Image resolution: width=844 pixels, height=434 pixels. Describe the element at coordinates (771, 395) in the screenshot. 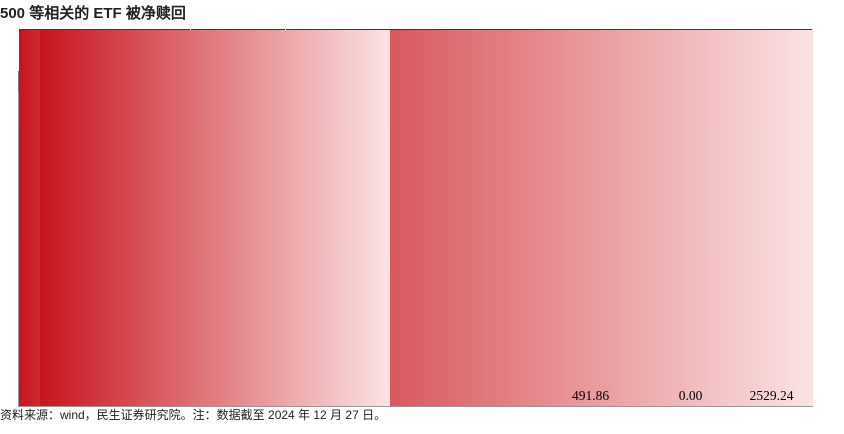

I see `value-text: 2529.24` at that location.